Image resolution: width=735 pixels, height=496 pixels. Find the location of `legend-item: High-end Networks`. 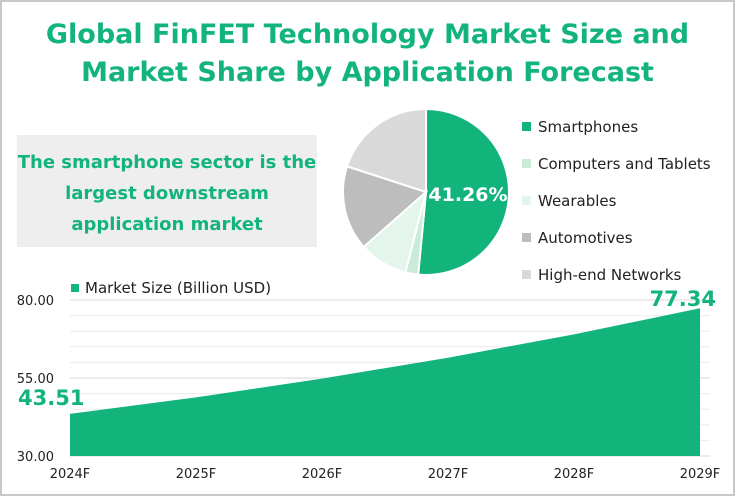

legend-item: High-end Networks is located at coordinates (616, 274).